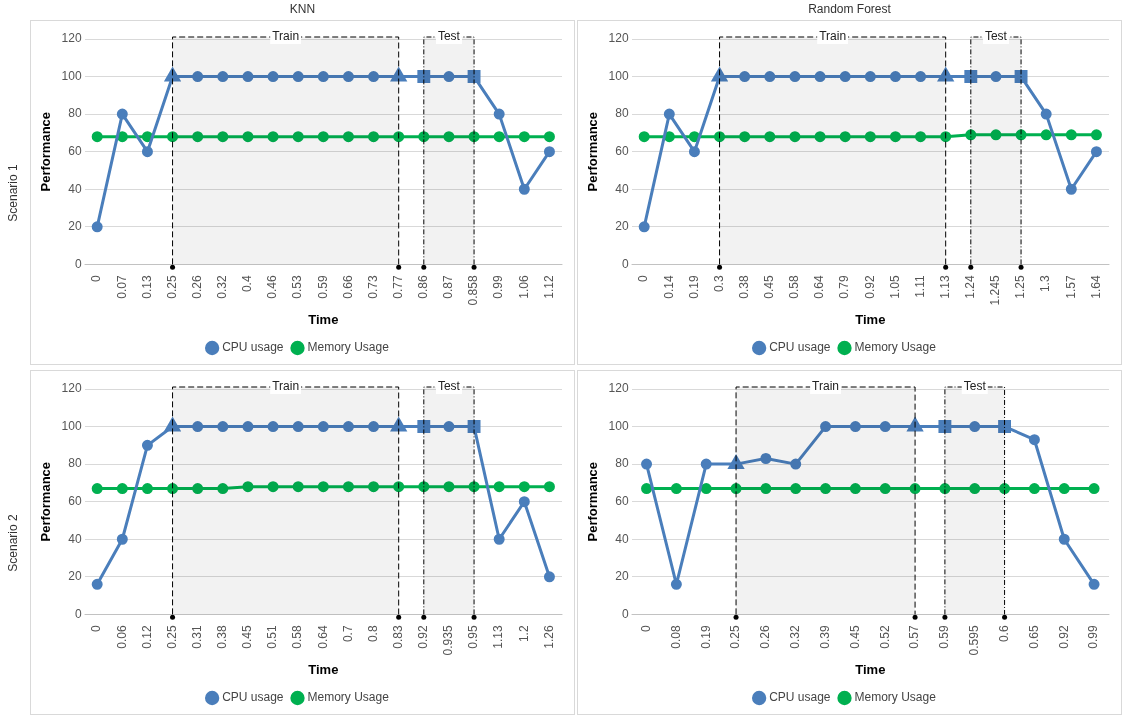 The height and width of the screenshot is (725, 1124). I want to click on x-tick-label: 0.73, so click(372, 287).